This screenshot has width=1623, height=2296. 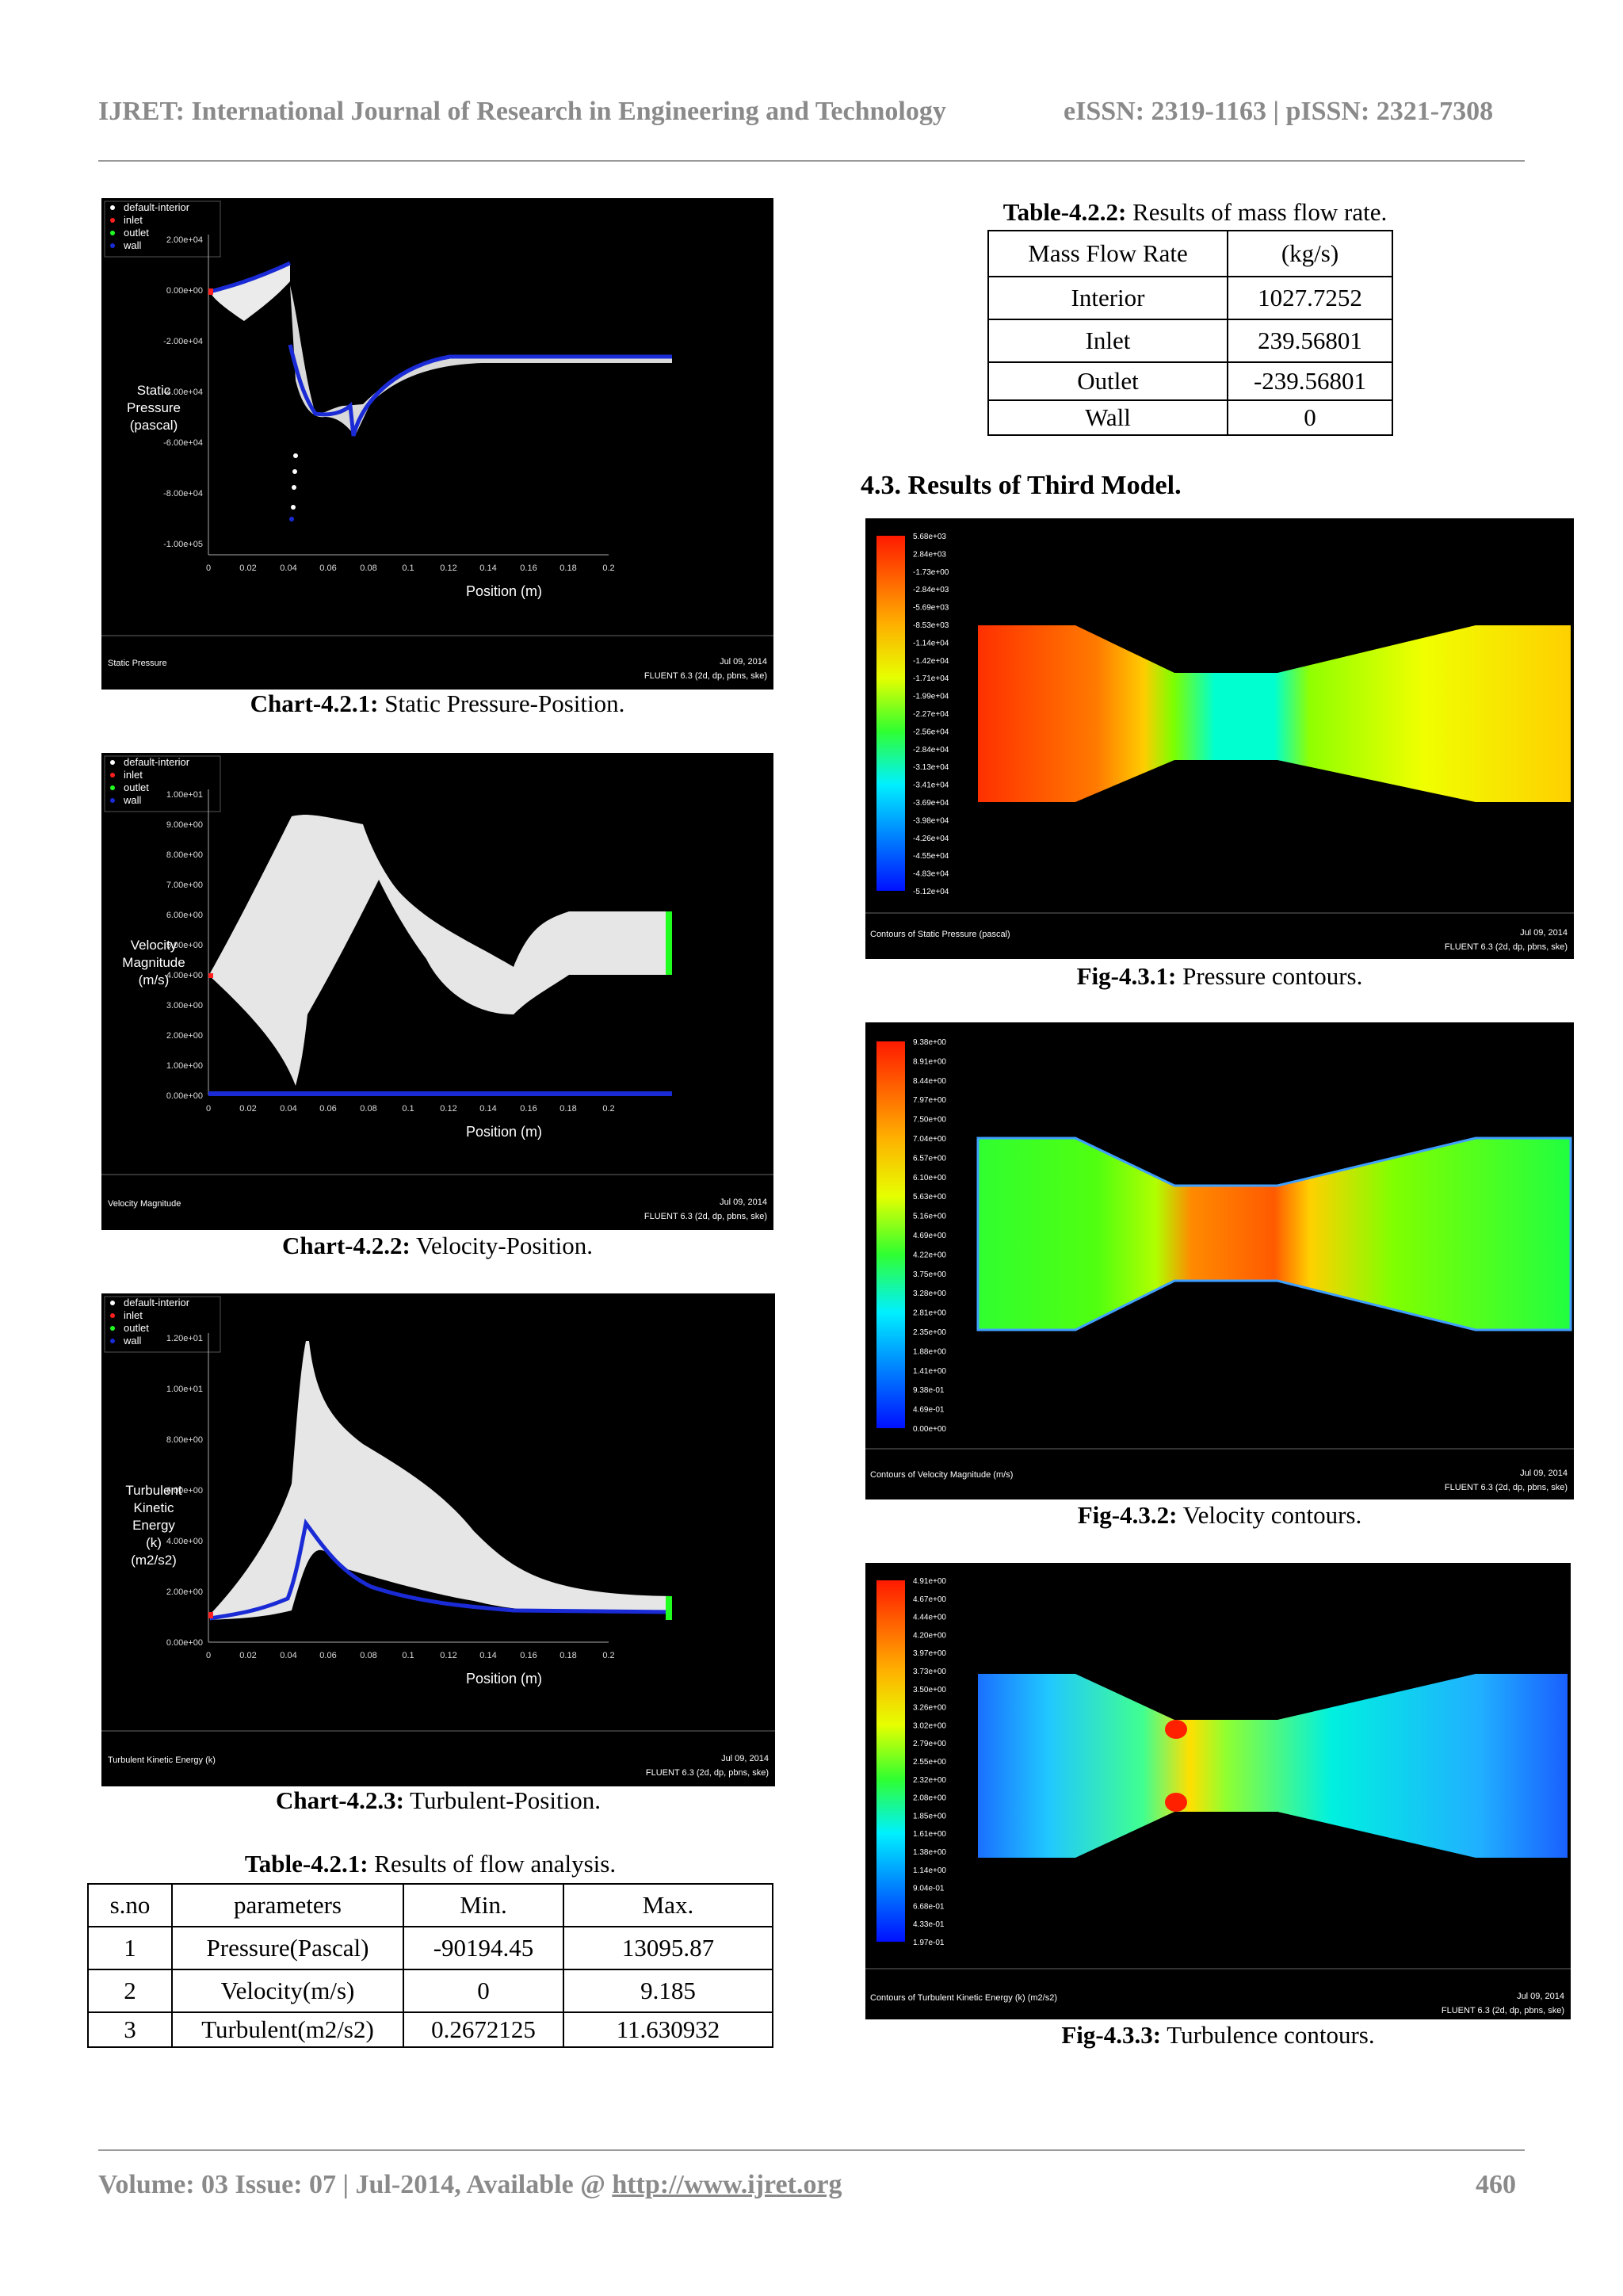 I want to click on y-axis-label: Turbulent Kinetic Energy (k) (m2/s2), so click(x=153, y=1525).